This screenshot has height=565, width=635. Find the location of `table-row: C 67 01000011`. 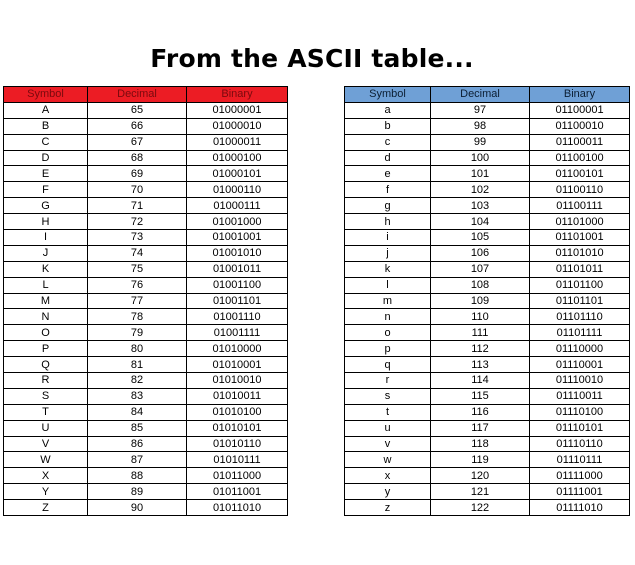

table-row: C 67 01000011 is located at coordinates (145, 142).